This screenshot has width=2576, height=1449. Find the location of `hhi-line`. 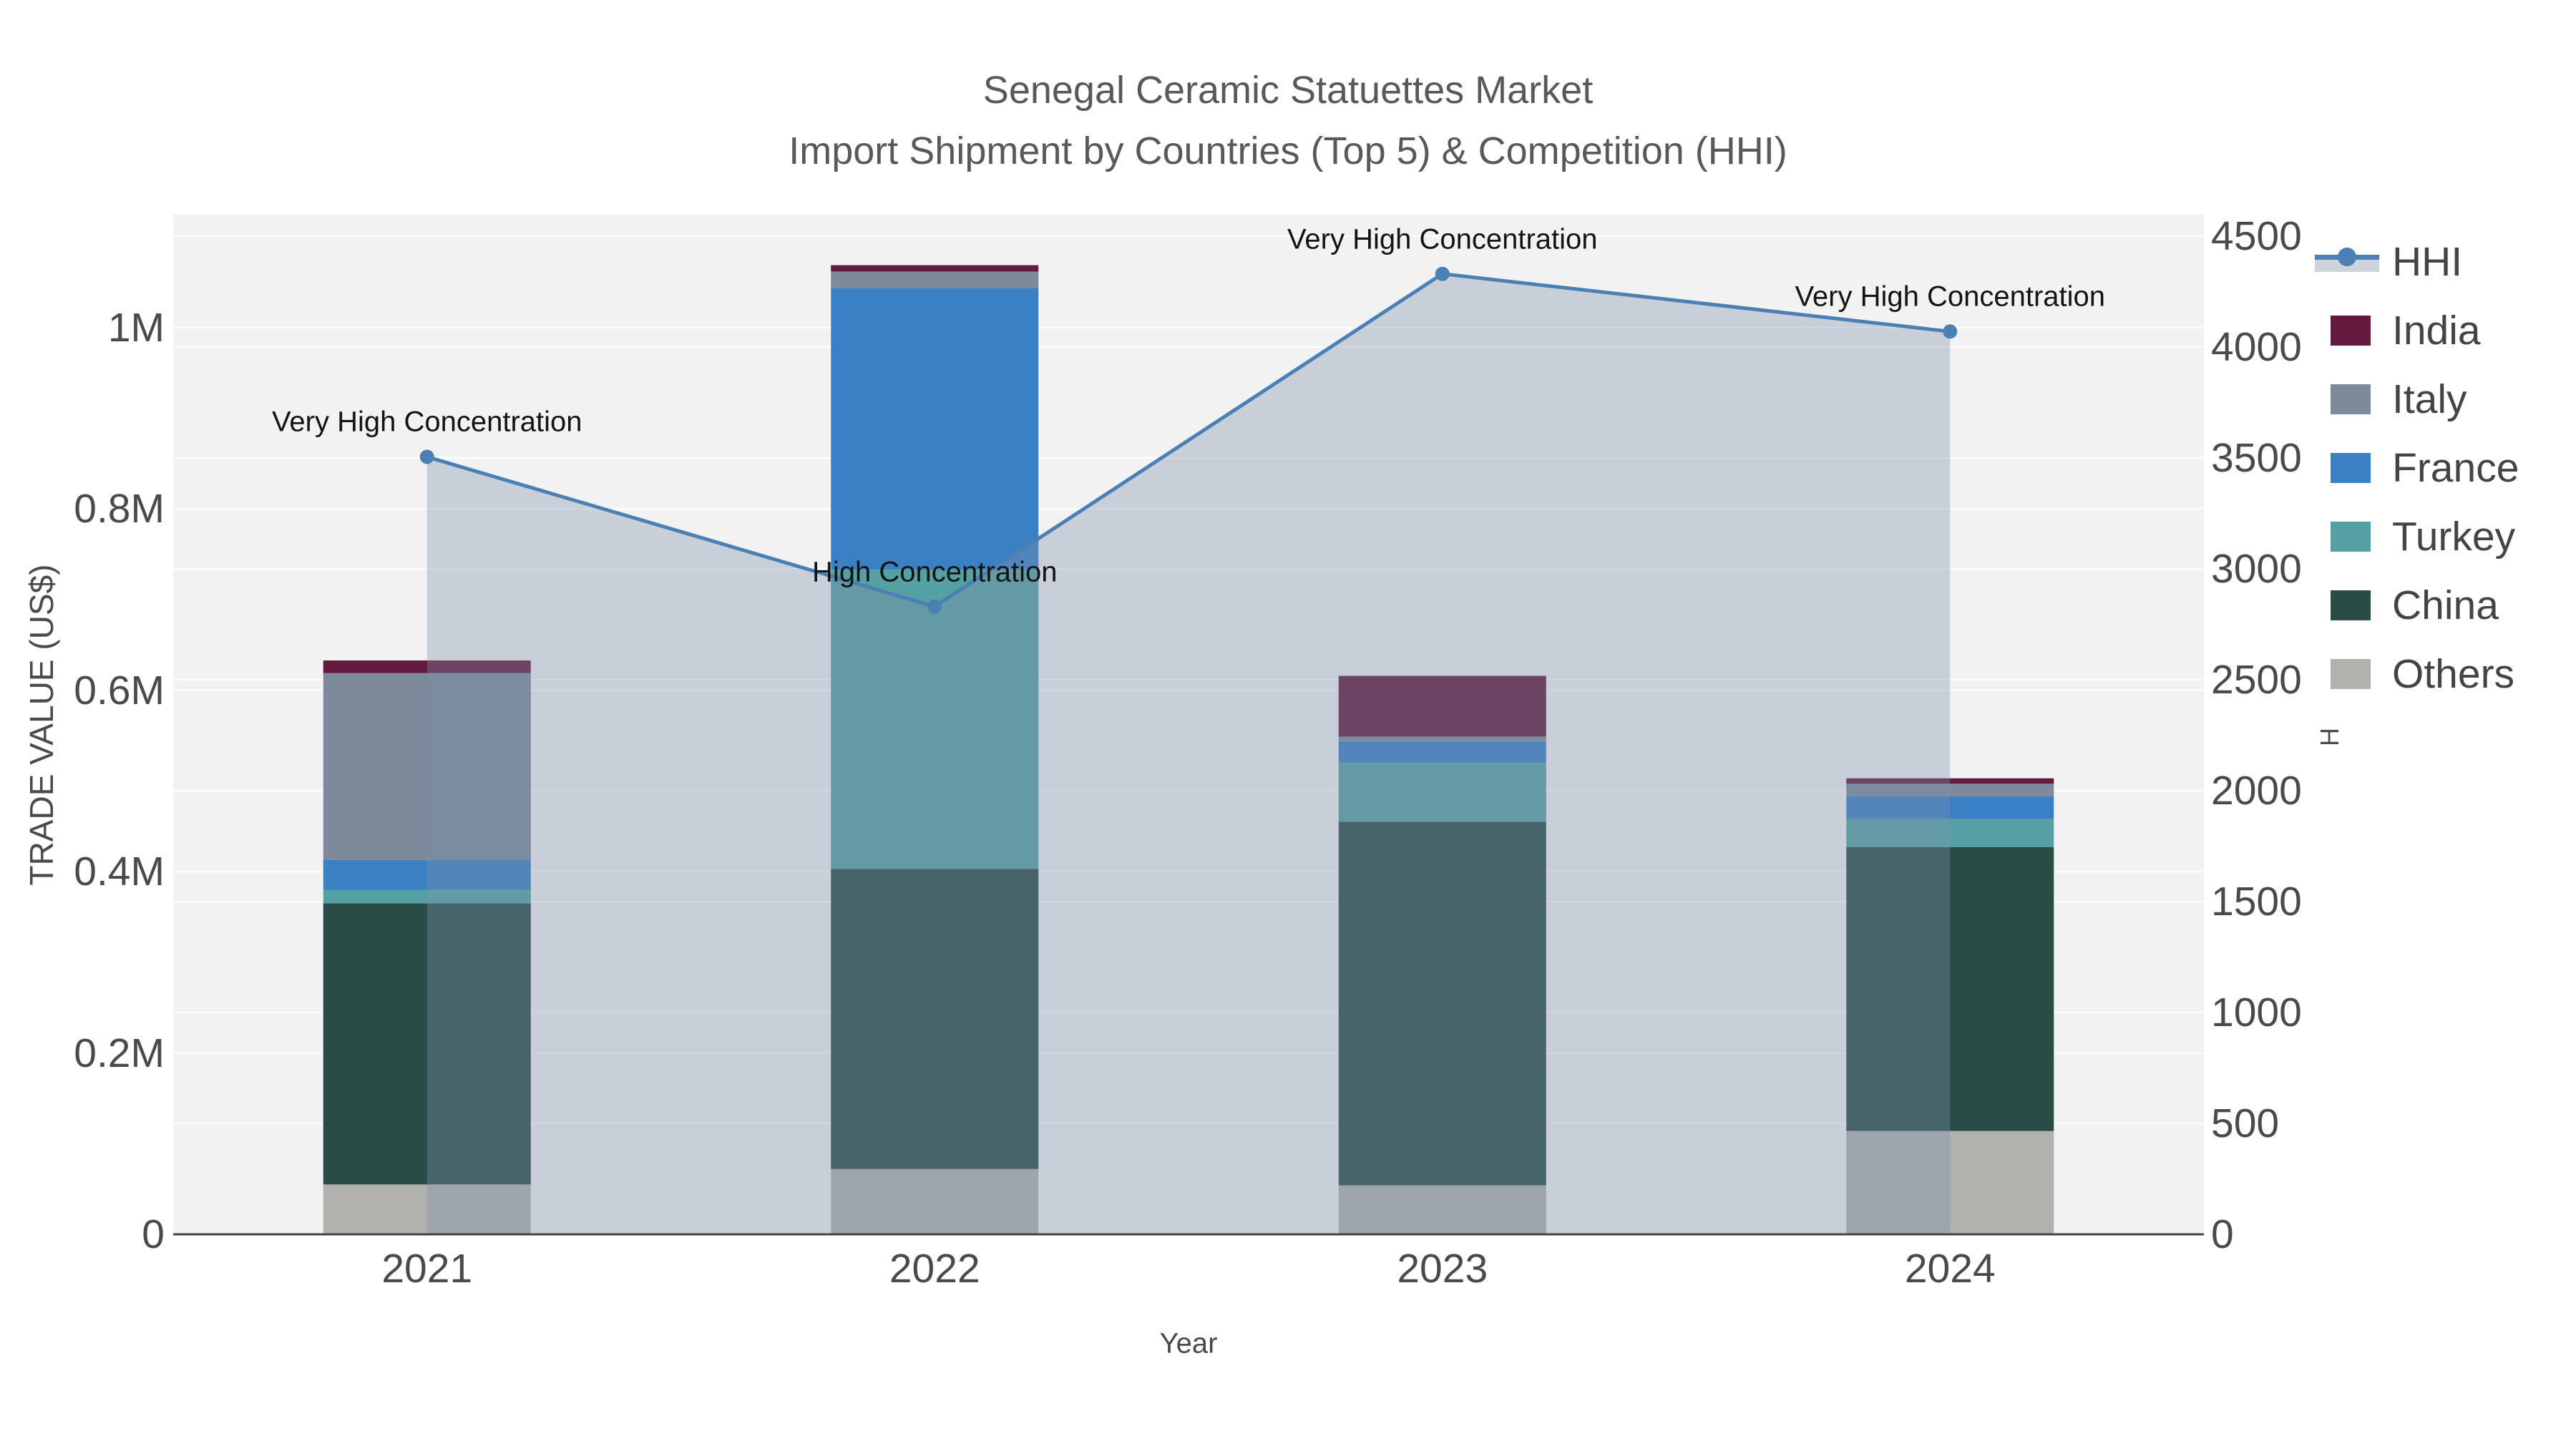

hhi-line is located at coordinates (1188, 440).